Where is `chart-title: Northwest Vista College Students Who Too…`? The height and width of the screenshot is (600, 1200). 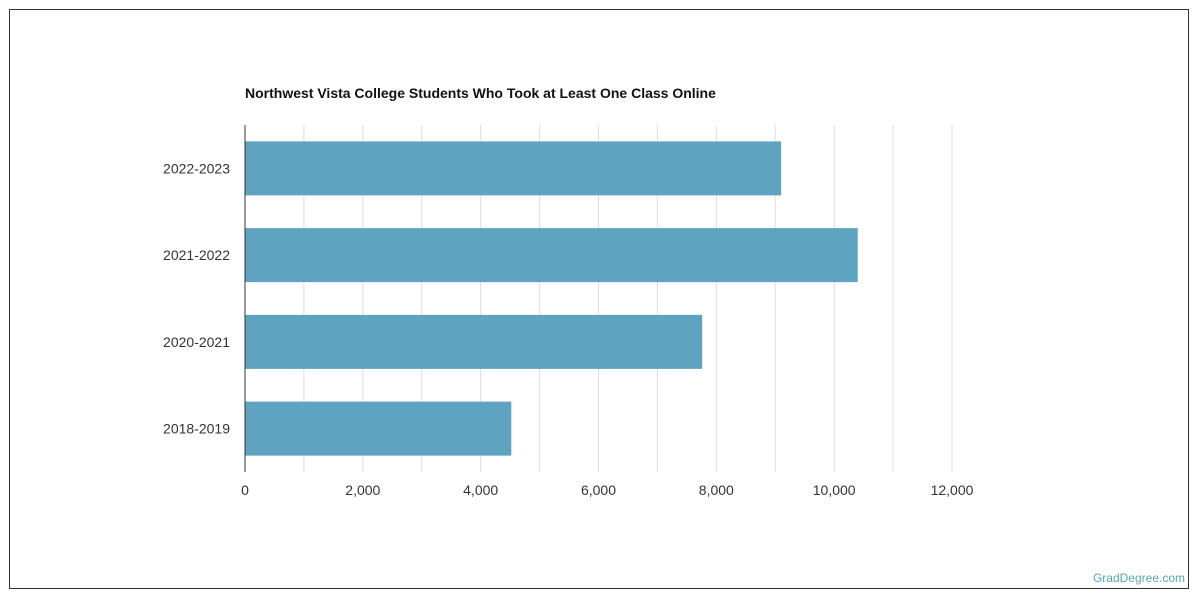
chart-title: Northwest Vista College Students Who Too… is located at coordinates (480, 93).